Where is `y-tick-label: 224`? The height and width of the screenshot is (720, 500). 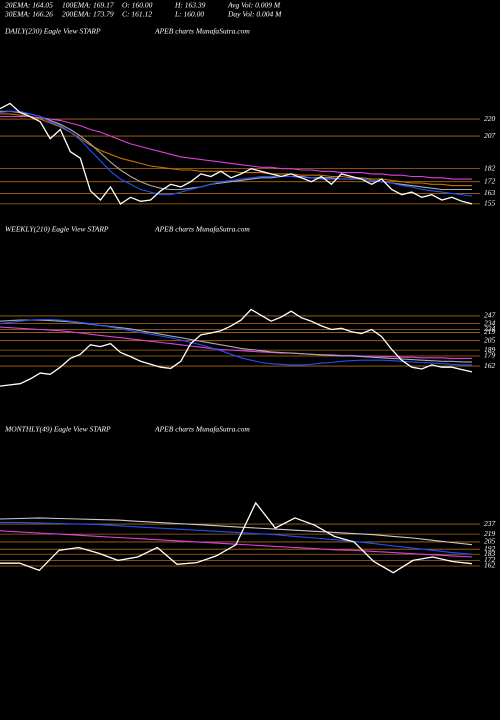
y-tick-label: 224 is located at coordinates (490, 328).